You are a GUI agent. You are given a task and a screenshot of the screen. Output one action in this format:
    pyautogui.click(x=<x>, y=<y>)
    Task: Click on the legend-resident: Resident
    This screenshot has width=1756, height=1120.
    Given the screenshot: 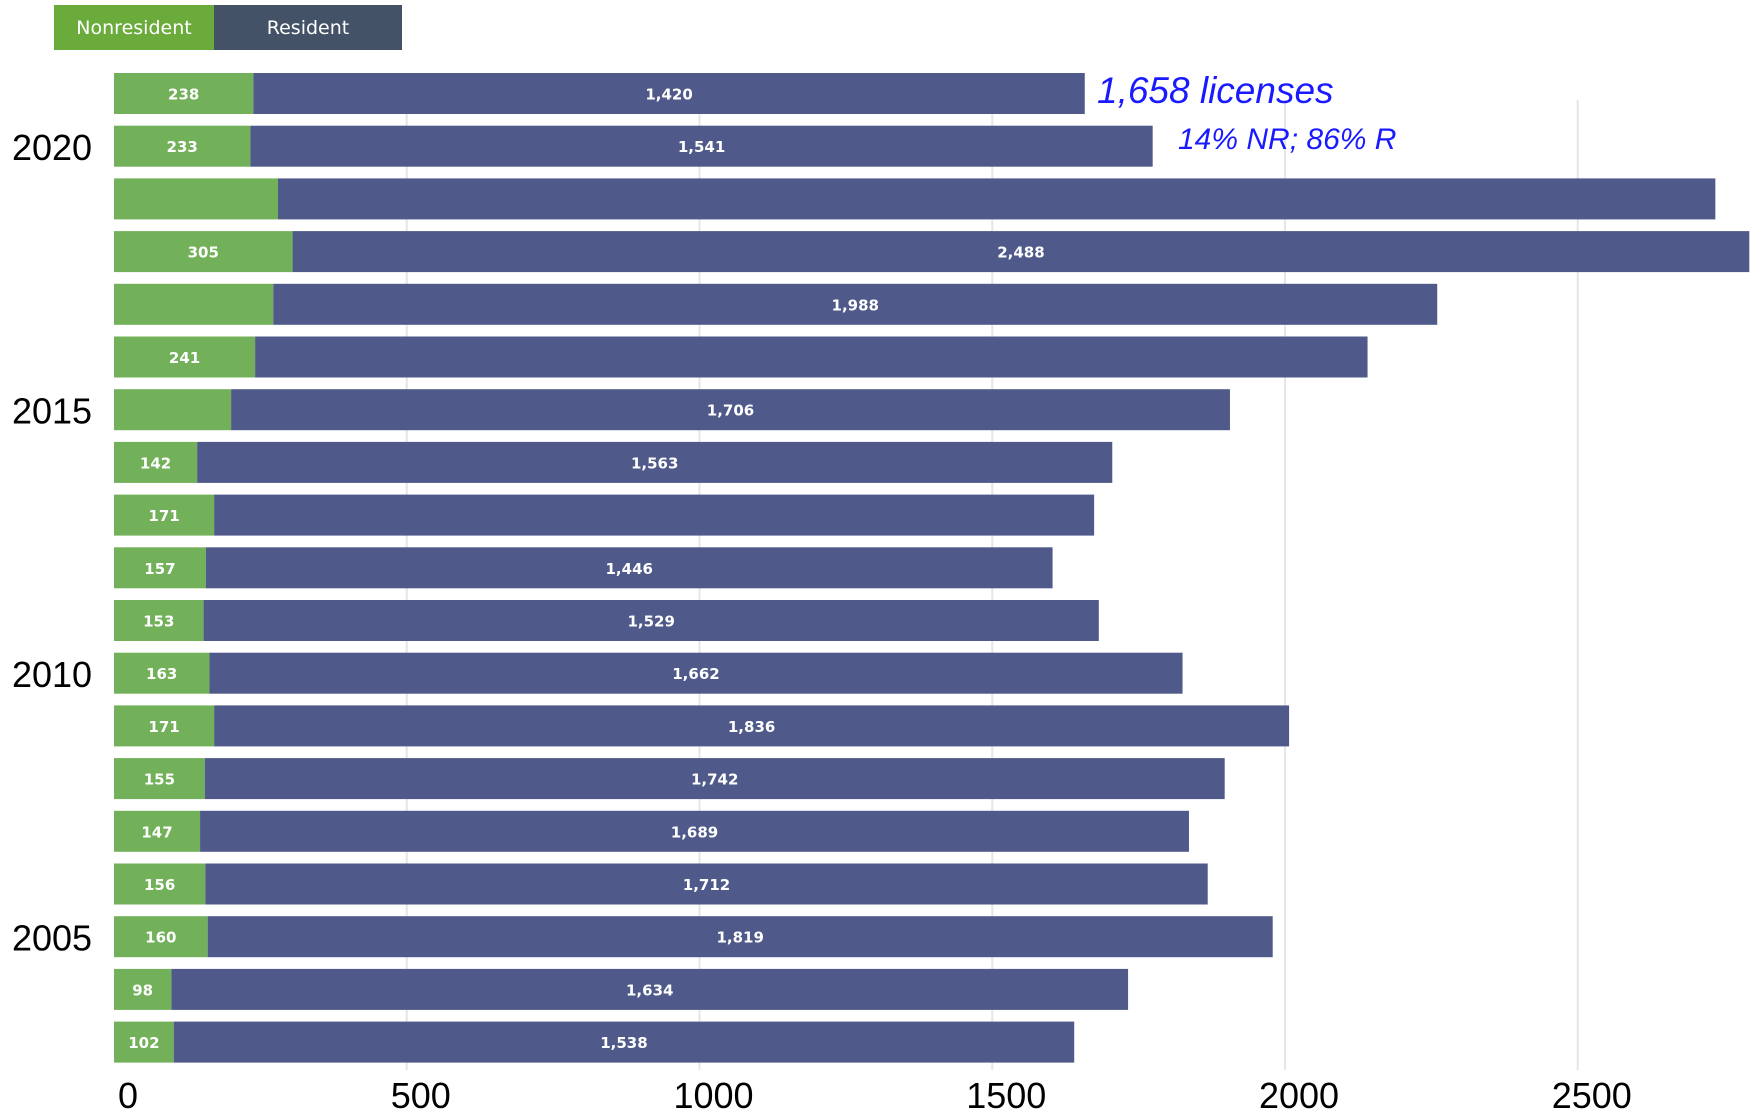 What is the action you would take?
    pyautogui.click(x=308, y=27)
    